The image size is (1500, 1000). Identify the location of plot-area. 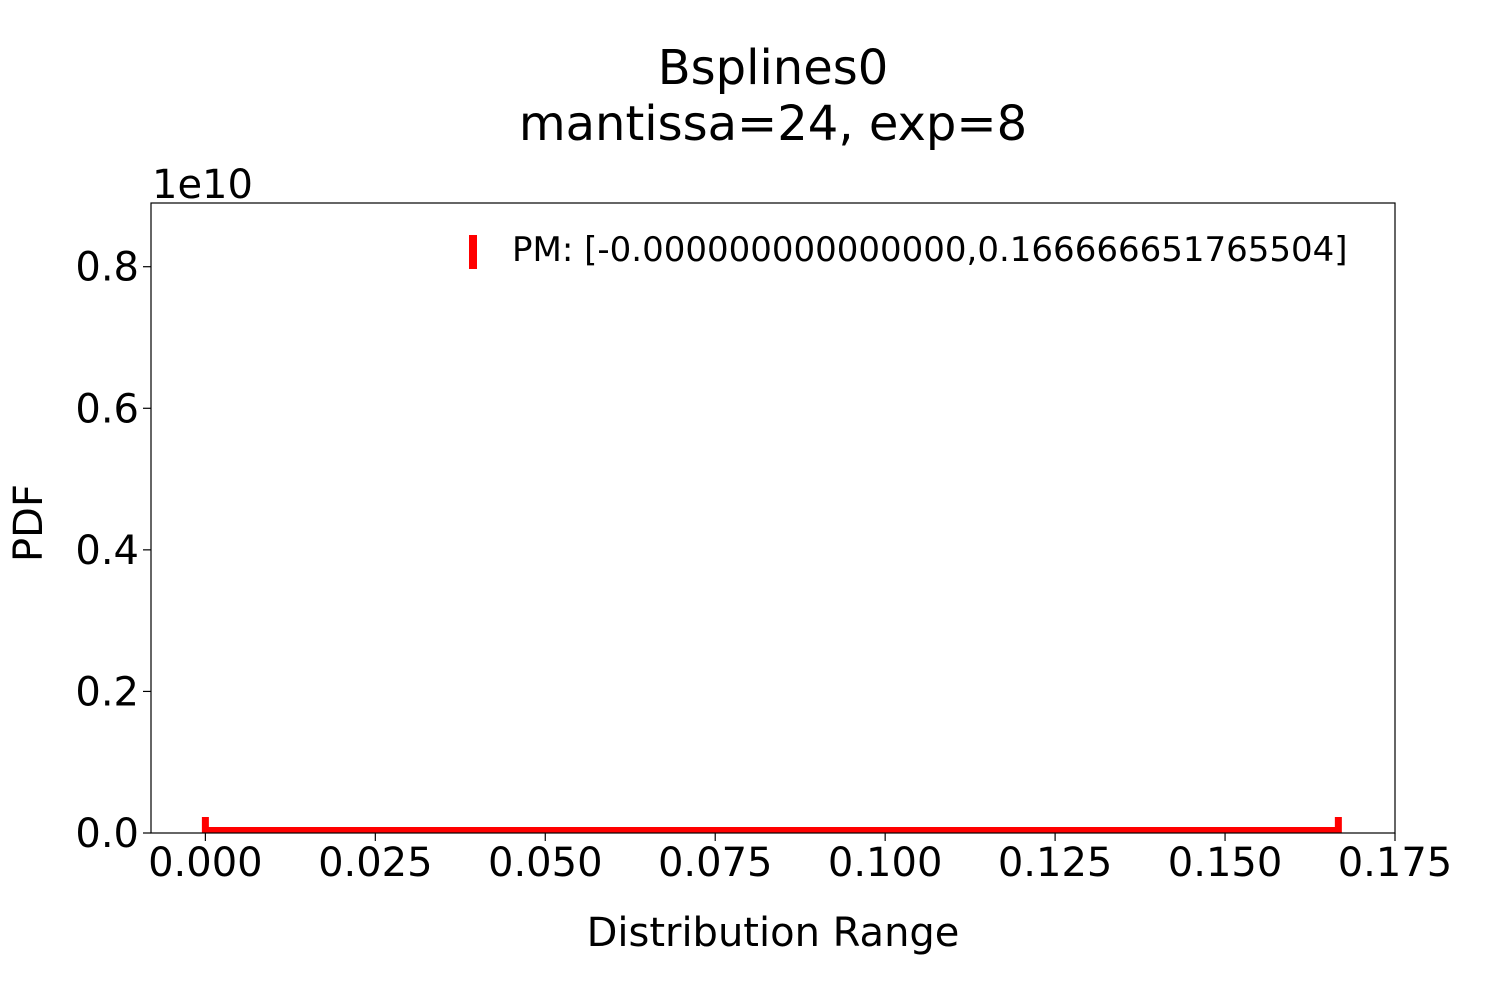
(771, 825).